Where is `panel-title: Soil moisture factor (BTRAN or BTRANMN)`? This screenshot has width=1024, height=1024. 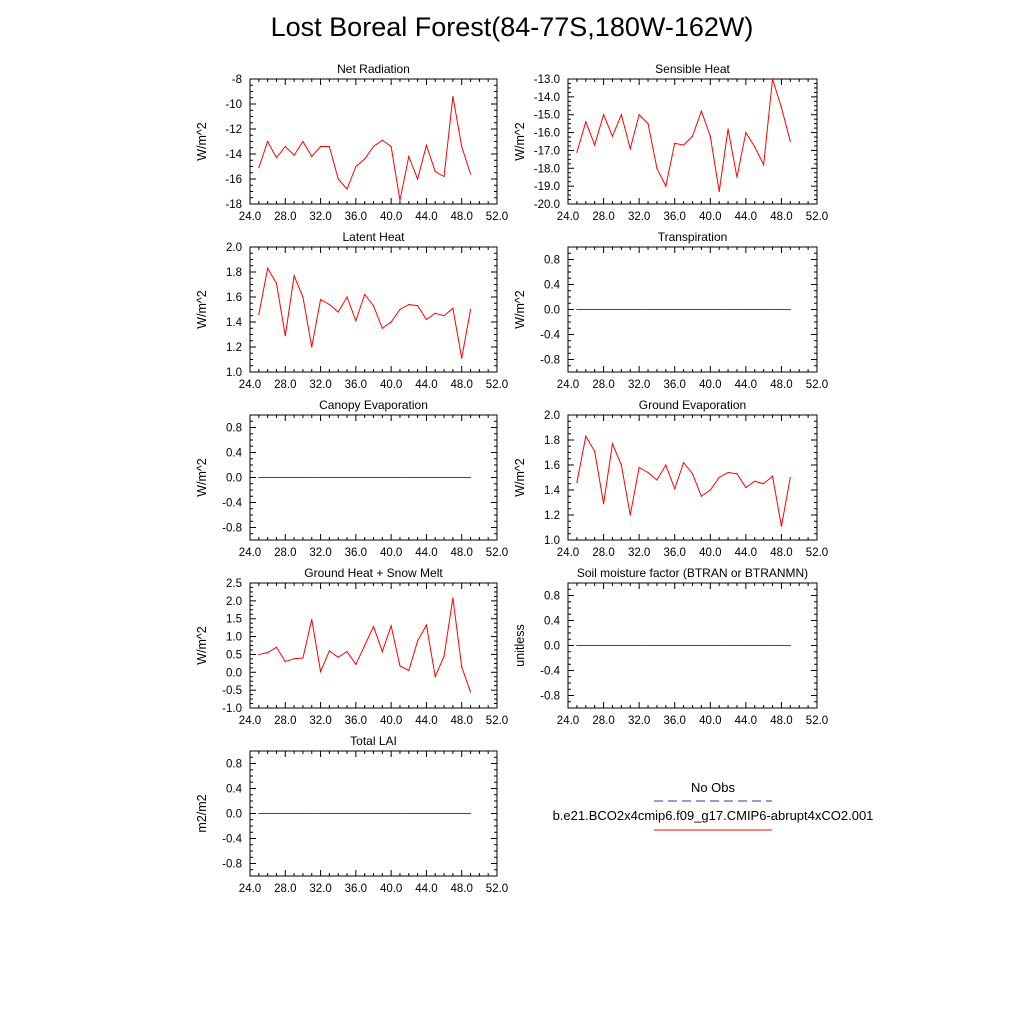 panel-title: Soil moisture factor (BTRAN or BTRANMN) is located at coordinates (692, 573).